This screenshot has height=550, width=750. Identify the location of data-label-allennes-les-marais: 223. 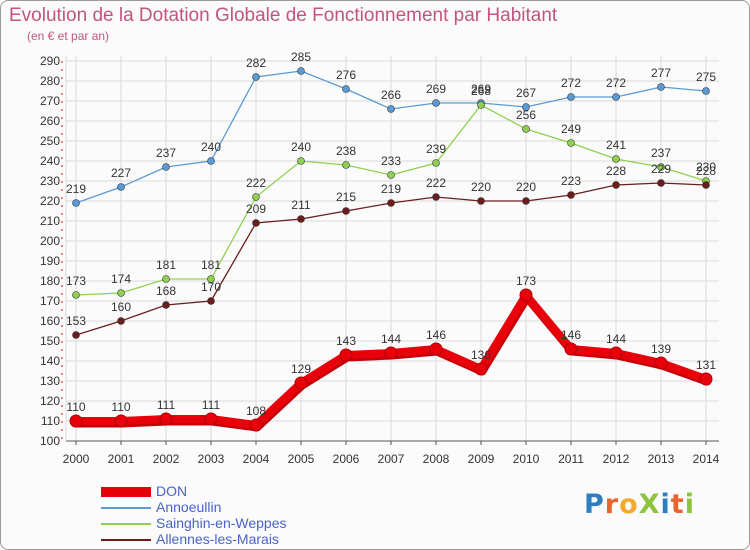
(571, 181).